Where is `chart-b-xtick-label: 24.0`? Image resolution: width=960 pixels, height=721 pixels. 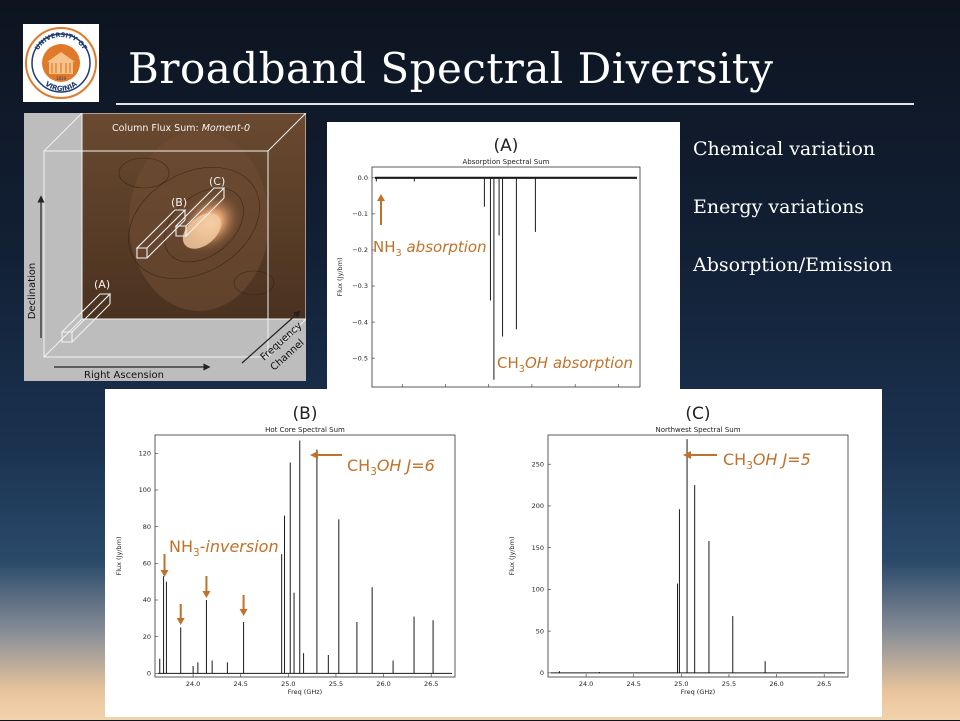
chart-b-xtick-label: 24.0 is located at coordinates (193, 684).